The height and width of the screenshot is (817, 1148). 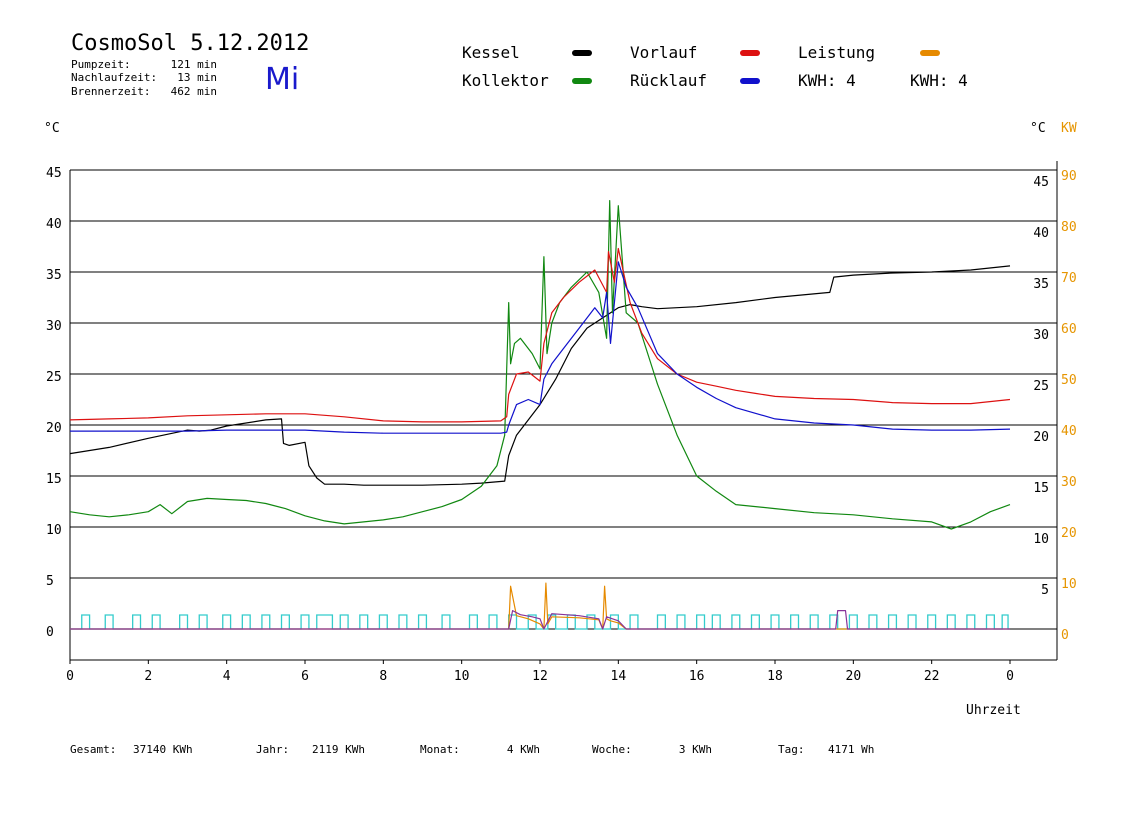 I want to click on footer-monat-label: Monat:, so click(x=440, y=749).